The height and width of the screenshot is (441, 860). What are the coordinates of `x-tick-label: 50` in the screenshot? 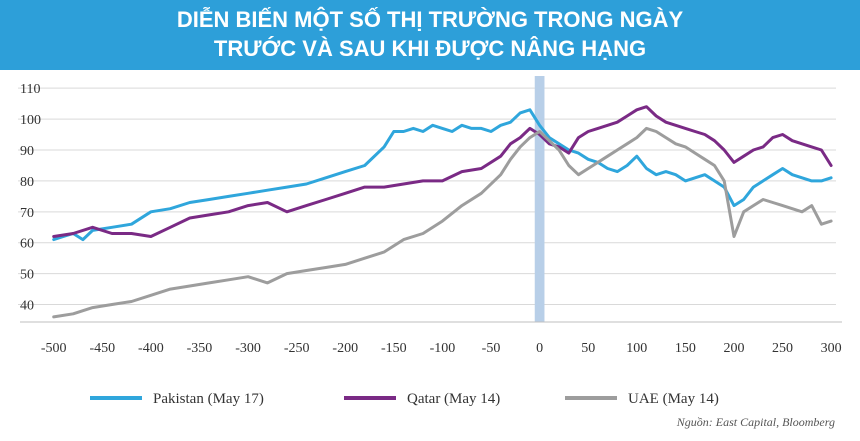 It's located at (588, 348).